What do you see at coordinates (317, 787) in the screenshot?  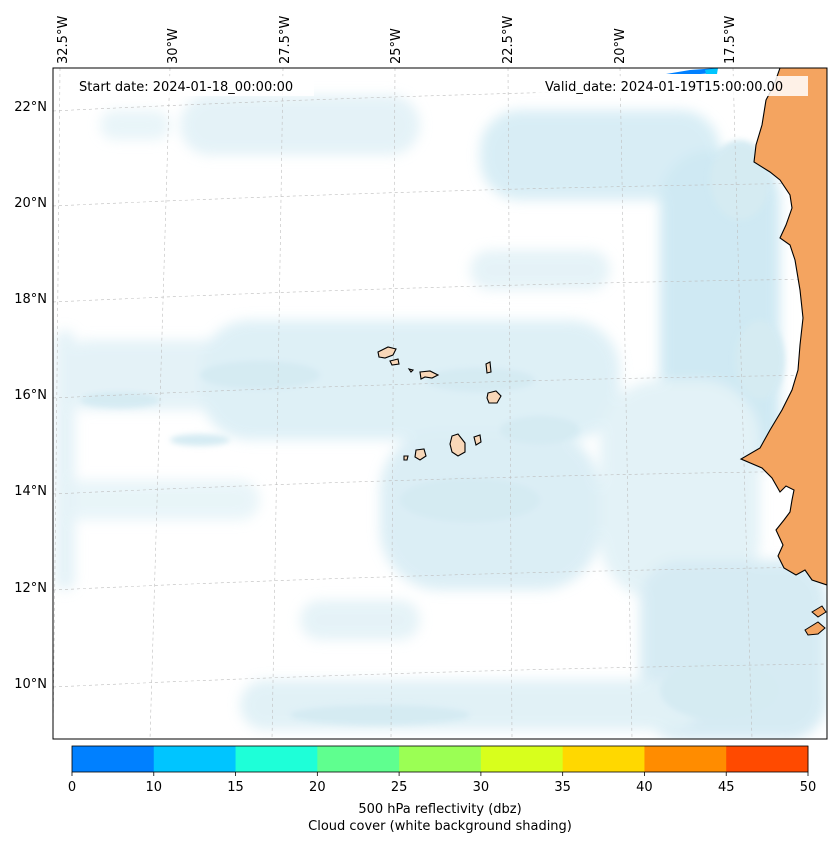 I see `colorbar-tick-label: 20` at bounding box center [317, 787].